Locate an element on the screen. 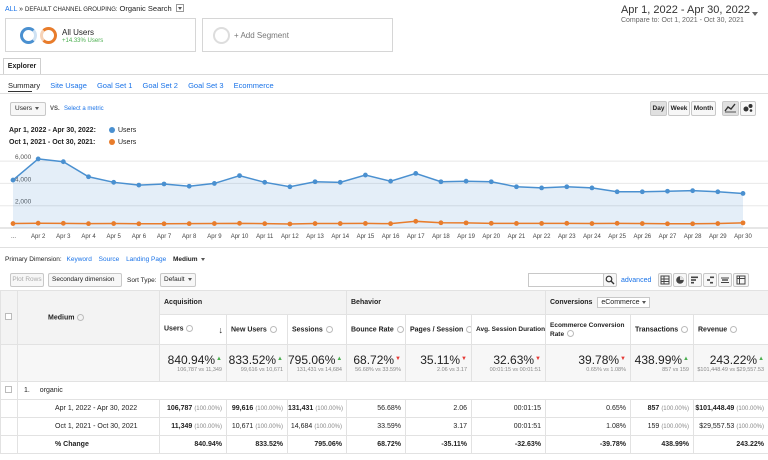  x-tick-label: Apr 28 is located at coordinates (693, 237).